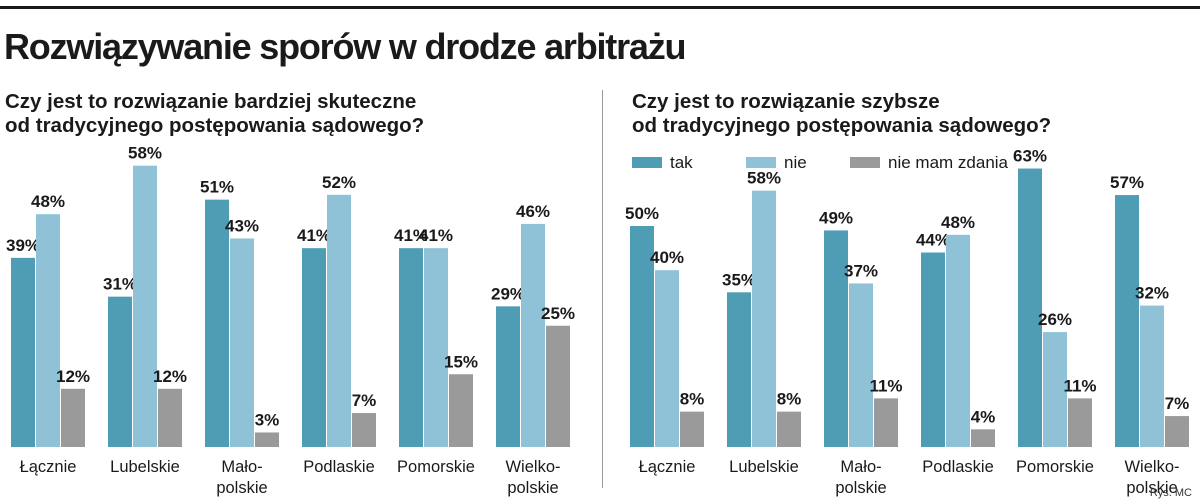 The height and width of the screenshot is (501, 1200). Describe the element at coordinates (842, 125) in the screenshot. I see `right-question-line-2: od tradycyjnego postępowania sądowego?` at that location.